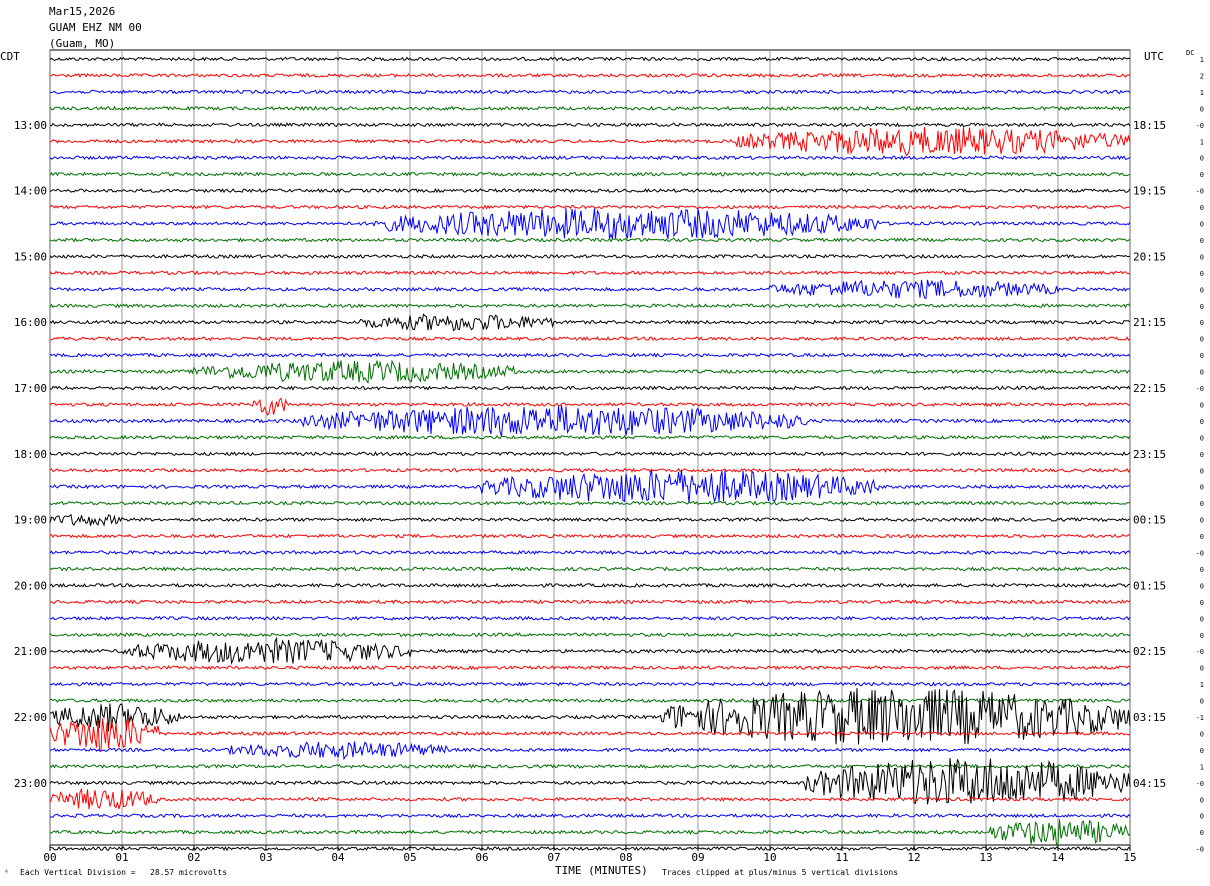  Describe the element at coordinates (1149, 256) in the screenshot. I see `right-hour-label: 20:15` at that location.